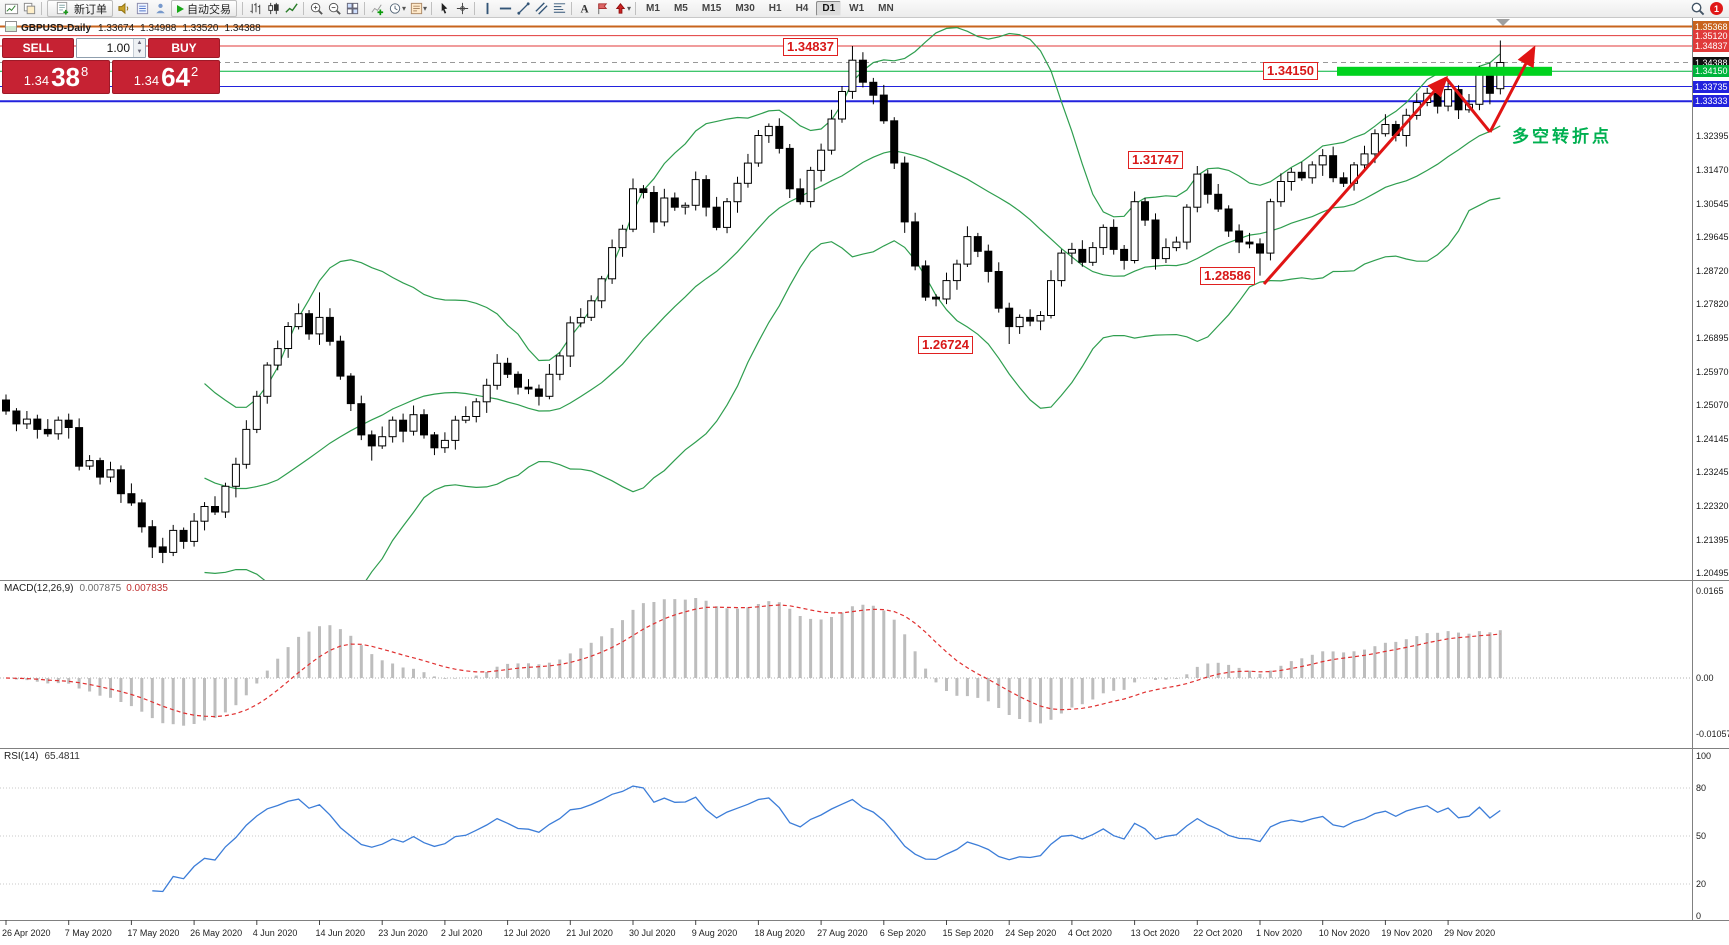 Image resolution: width=1729 pixels, height=945 pixels. Describe the element at coordinates (1712, 439) in the screenshot. I see `price-axis-label: 1.24145` at that location.